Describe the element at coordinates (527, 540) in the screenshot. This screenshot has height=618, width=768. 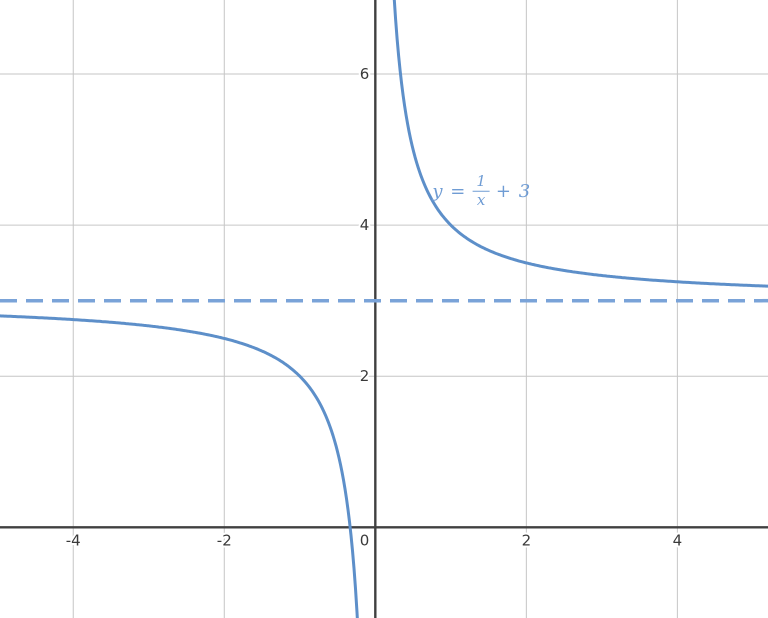
I see `x-tick-label: 2` at that location.